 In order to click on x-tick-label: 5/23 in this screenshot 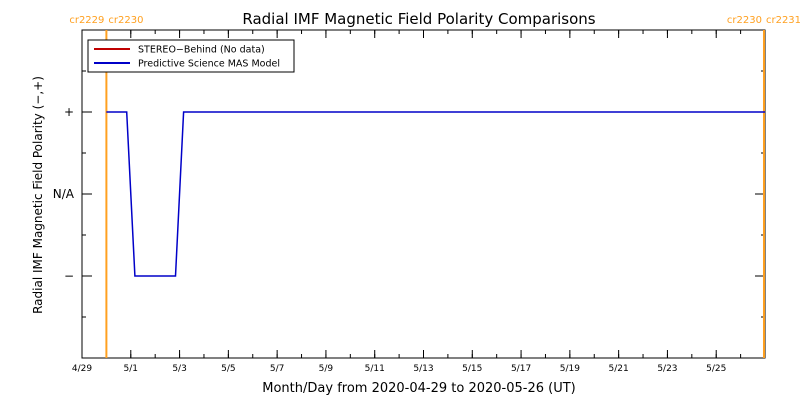, I will do `click(667, 369)`.